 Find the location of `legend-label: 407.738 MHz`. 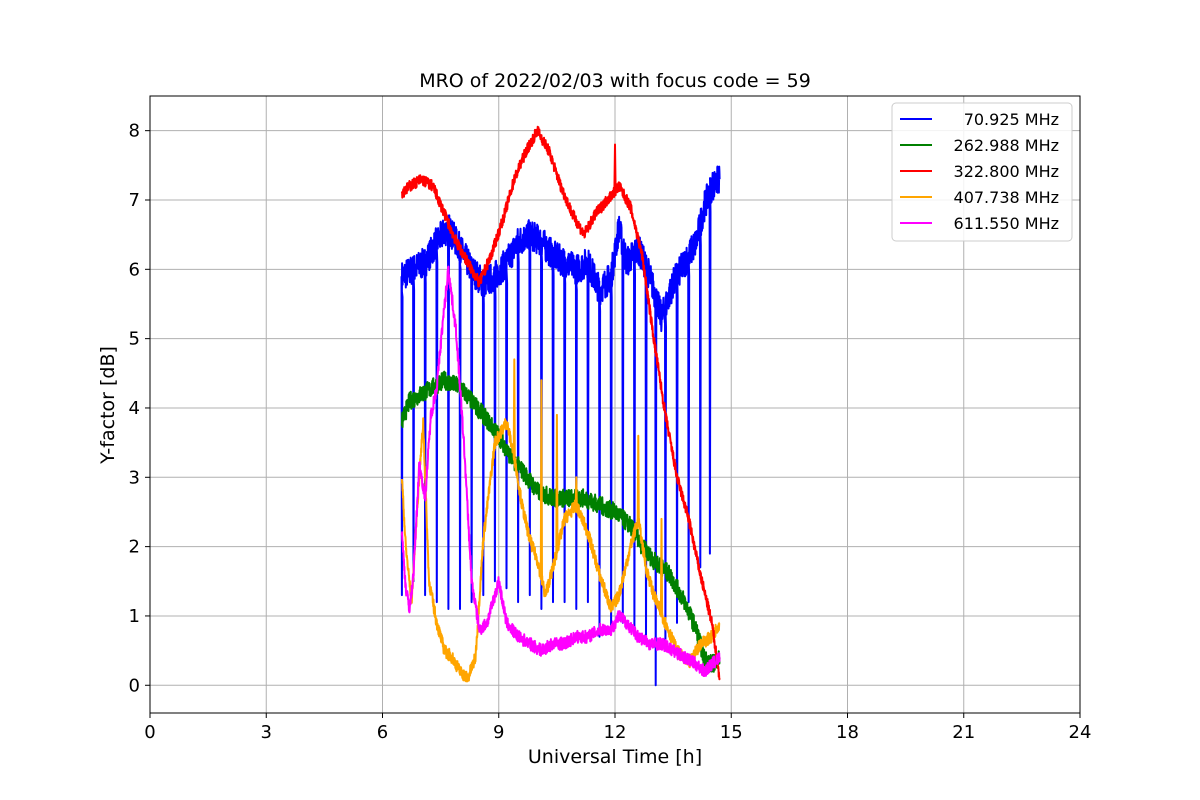

legend-label: 407.738 MHz is located at coordinates (1006, 197).